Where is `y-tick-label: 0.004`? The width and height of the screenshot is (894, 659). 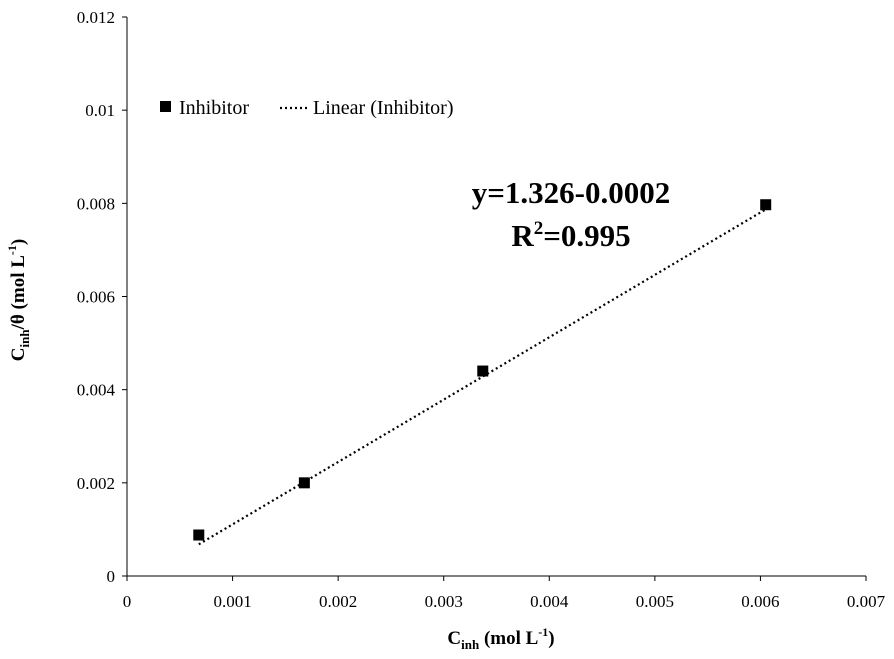
y-tick-label: 0.004 is located at coordinates (96, 390).